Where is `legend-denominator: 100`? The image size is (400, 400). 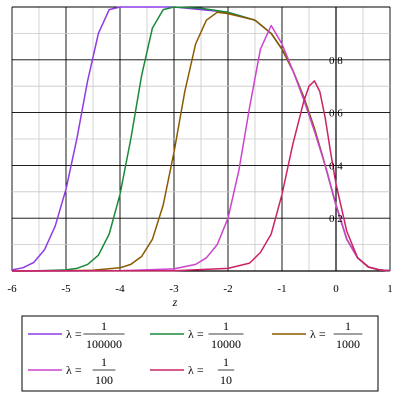 legend-denominator: 100 is located at coordinates (104, 380).